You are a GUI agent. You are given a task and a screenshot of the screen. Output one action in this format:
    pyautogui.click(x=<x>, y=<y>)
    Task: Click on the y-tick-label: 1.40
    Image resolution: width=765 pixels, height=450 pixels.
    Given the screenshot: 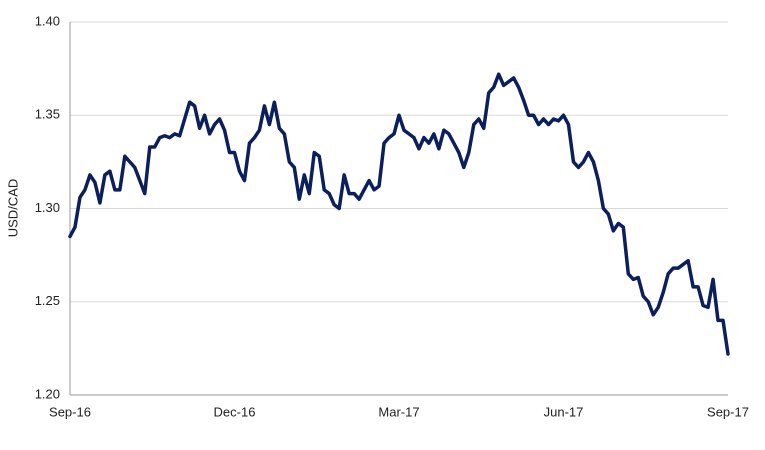 What is the action you would take?
    pyautogui.click(x=47, y=20)
    